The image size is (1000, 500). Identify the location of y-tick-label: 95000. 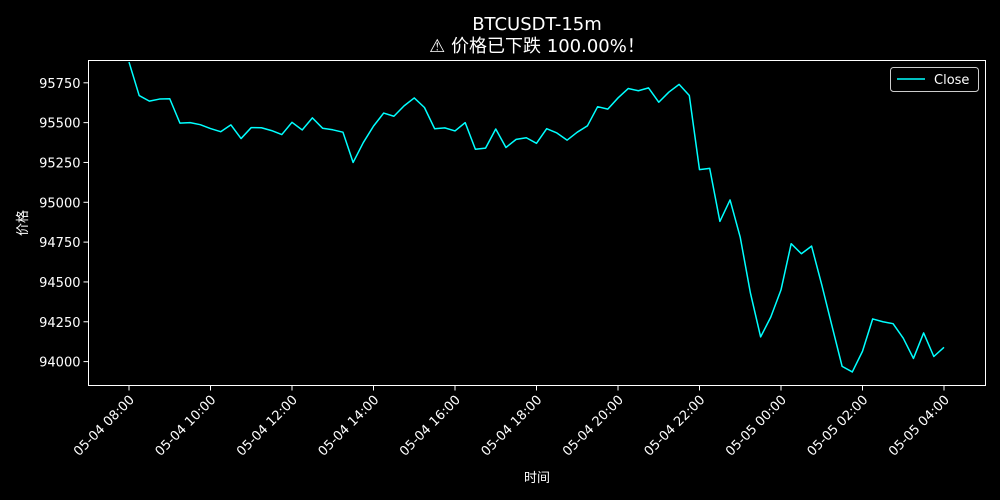
(59, 203).